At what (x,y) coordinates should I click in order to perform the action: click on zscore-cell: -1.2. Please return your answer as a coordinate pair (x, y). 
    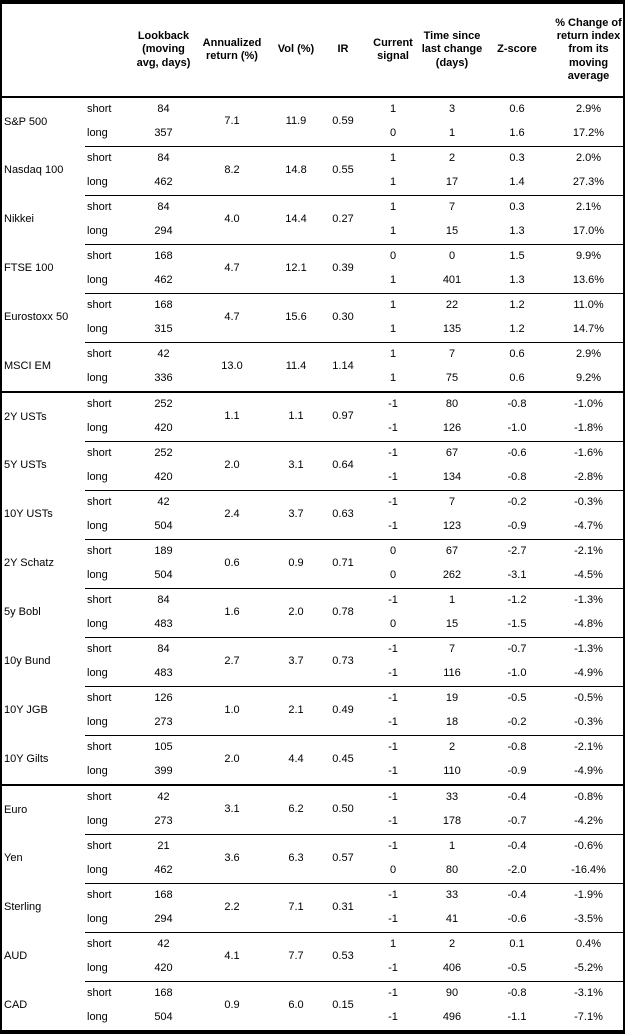
    Looking at the image, I should click on (517, 600).